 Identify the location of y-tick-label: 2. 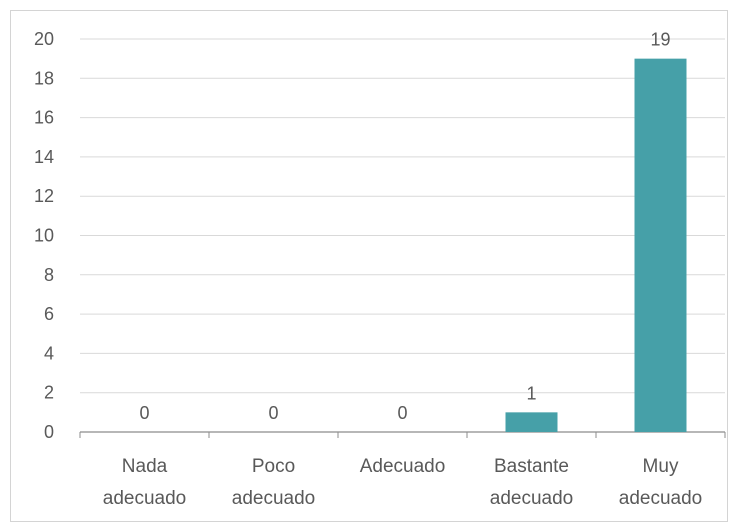
(49, 393).